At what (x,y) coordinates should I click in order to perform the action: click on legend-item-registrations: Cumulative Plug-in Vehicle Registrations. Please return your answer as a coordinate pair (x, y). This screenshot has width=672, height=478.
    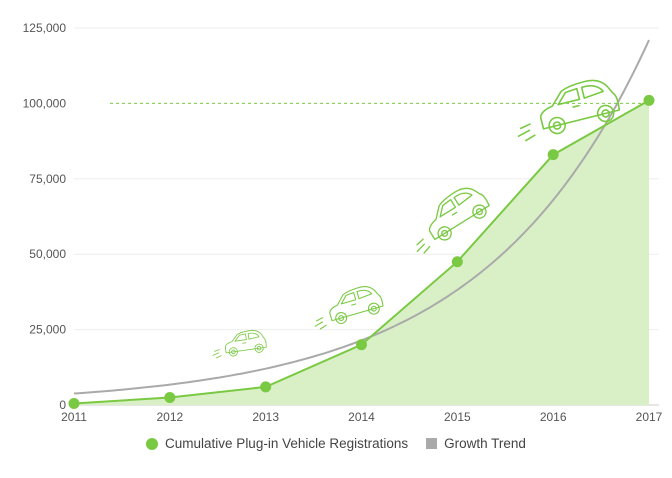
    Looking at the image, I should click on (277, 443).